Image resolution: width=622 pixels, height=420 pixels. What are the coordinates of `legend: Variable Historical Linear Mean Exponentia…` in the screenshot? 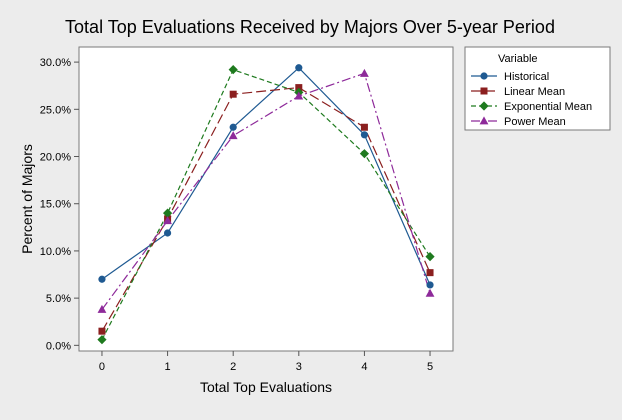 It's located at (537, 88).